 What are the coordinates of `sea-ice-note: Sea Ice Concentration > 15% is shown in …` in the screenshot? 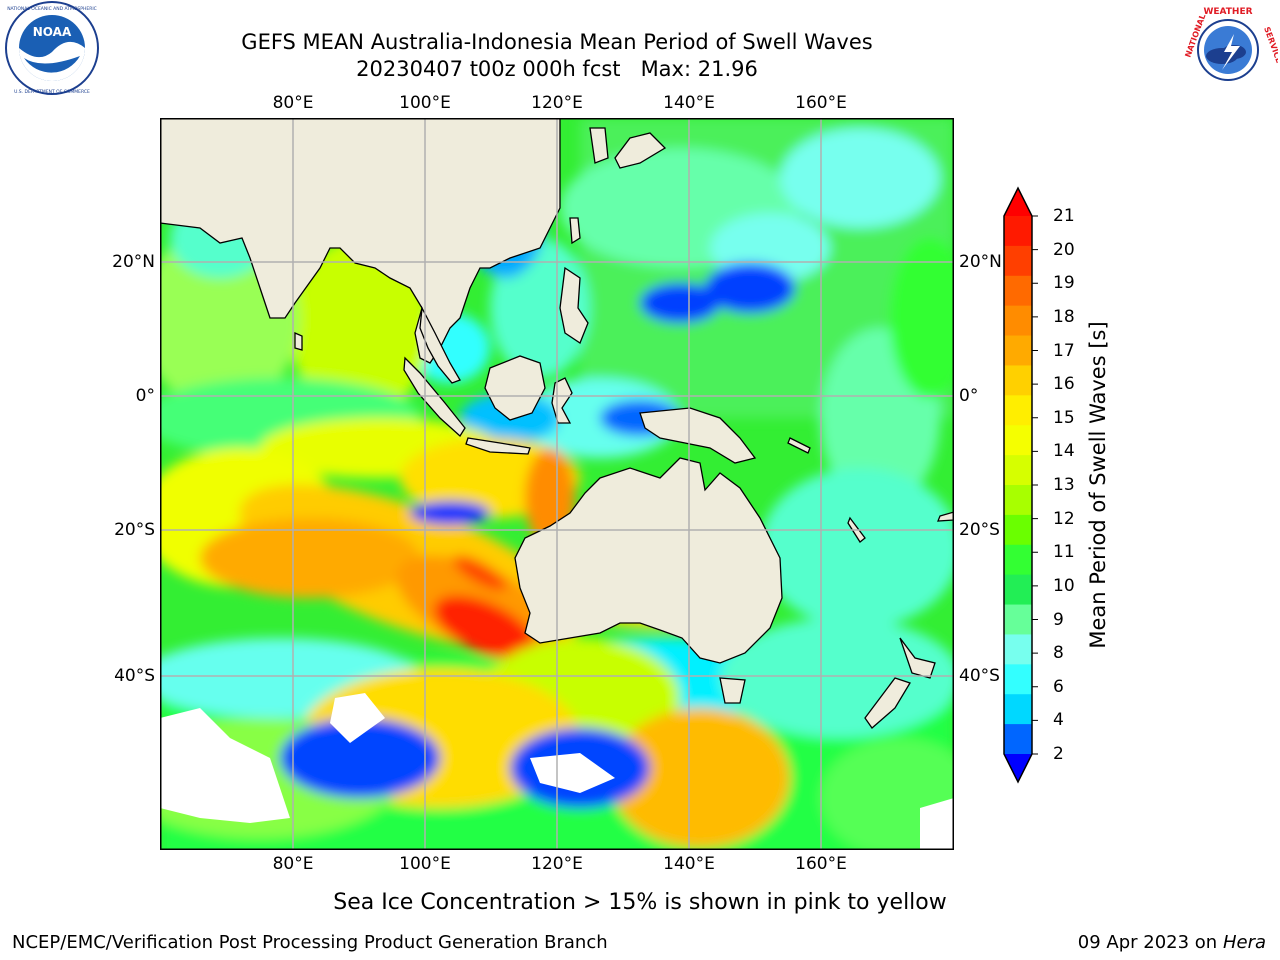 It's located at (640, 902).